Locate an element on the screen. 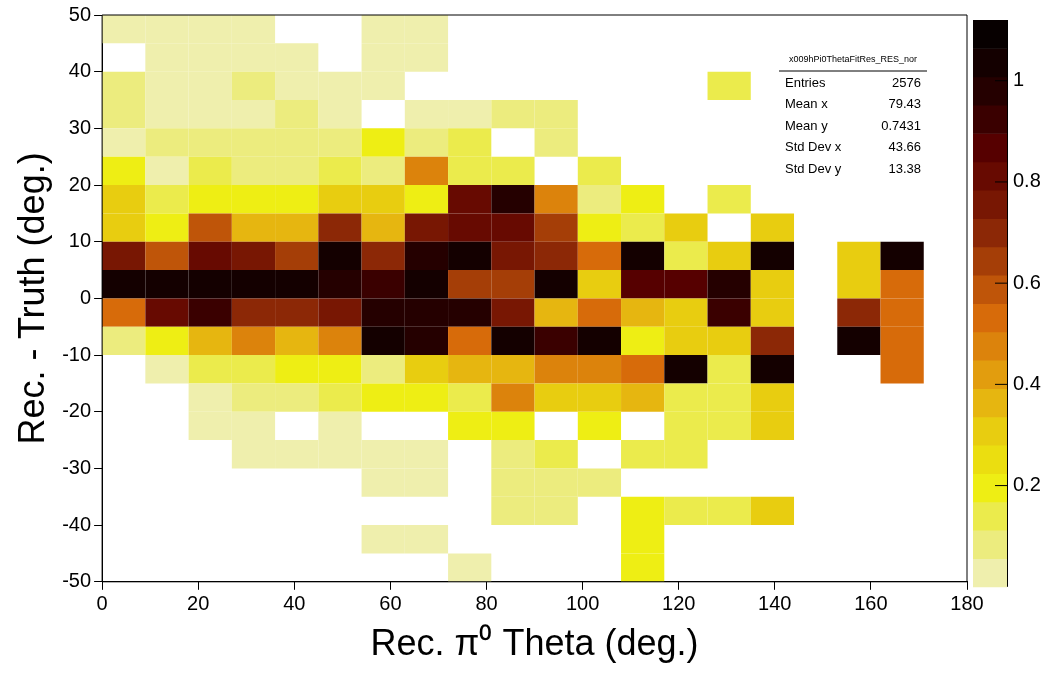 This screenshot has width=1063, height=675. y-tick-label: -10 is located at coordinates (77, 353).